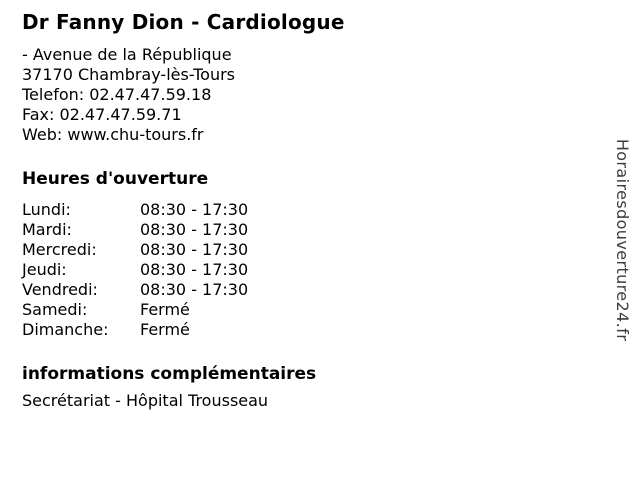 This screenshot has height=480, width=640. I want to click on day-label: Jeudi:, so click(44, 269).